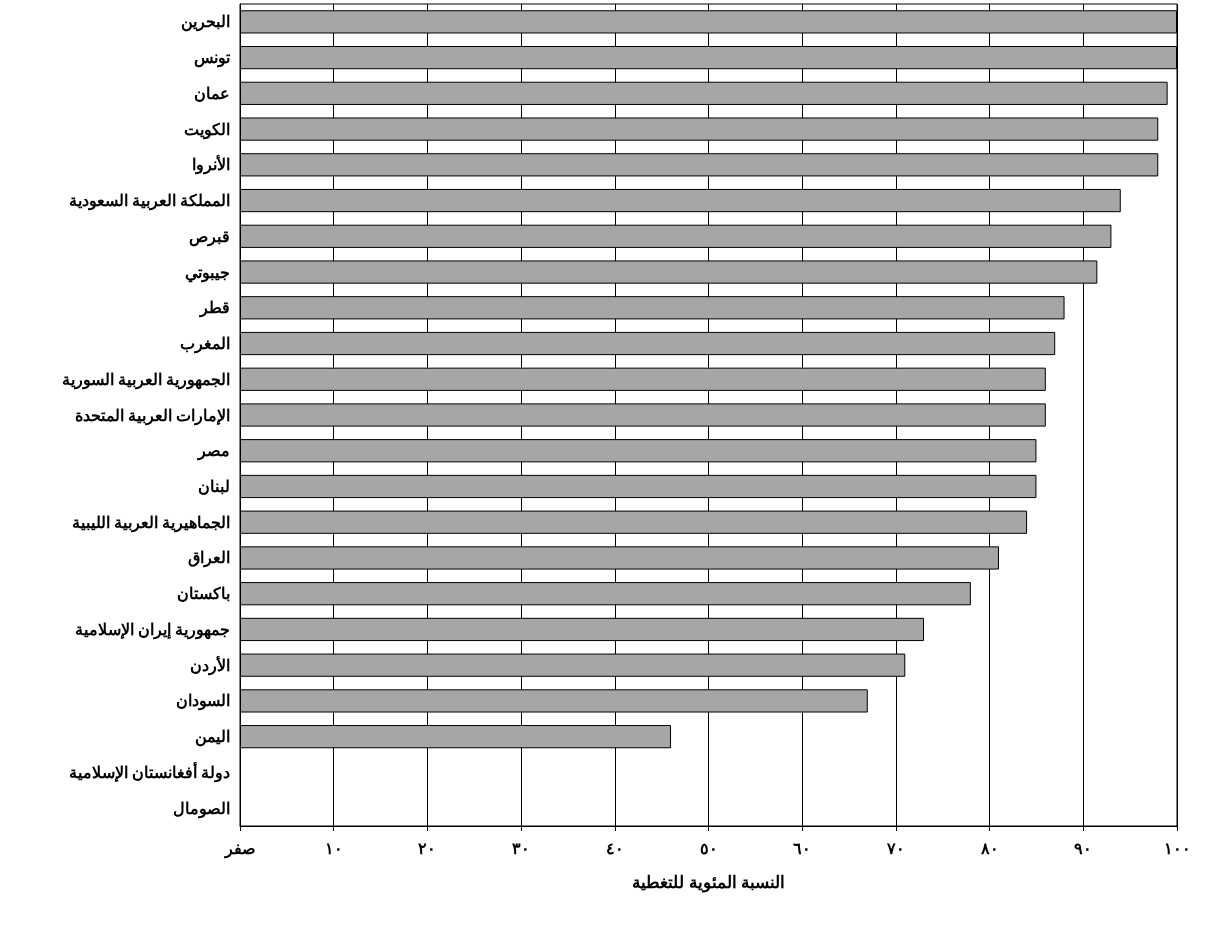 The image size is (1207, 941). I want to click on x-tick-label: ٨٠, so click(989, 848).